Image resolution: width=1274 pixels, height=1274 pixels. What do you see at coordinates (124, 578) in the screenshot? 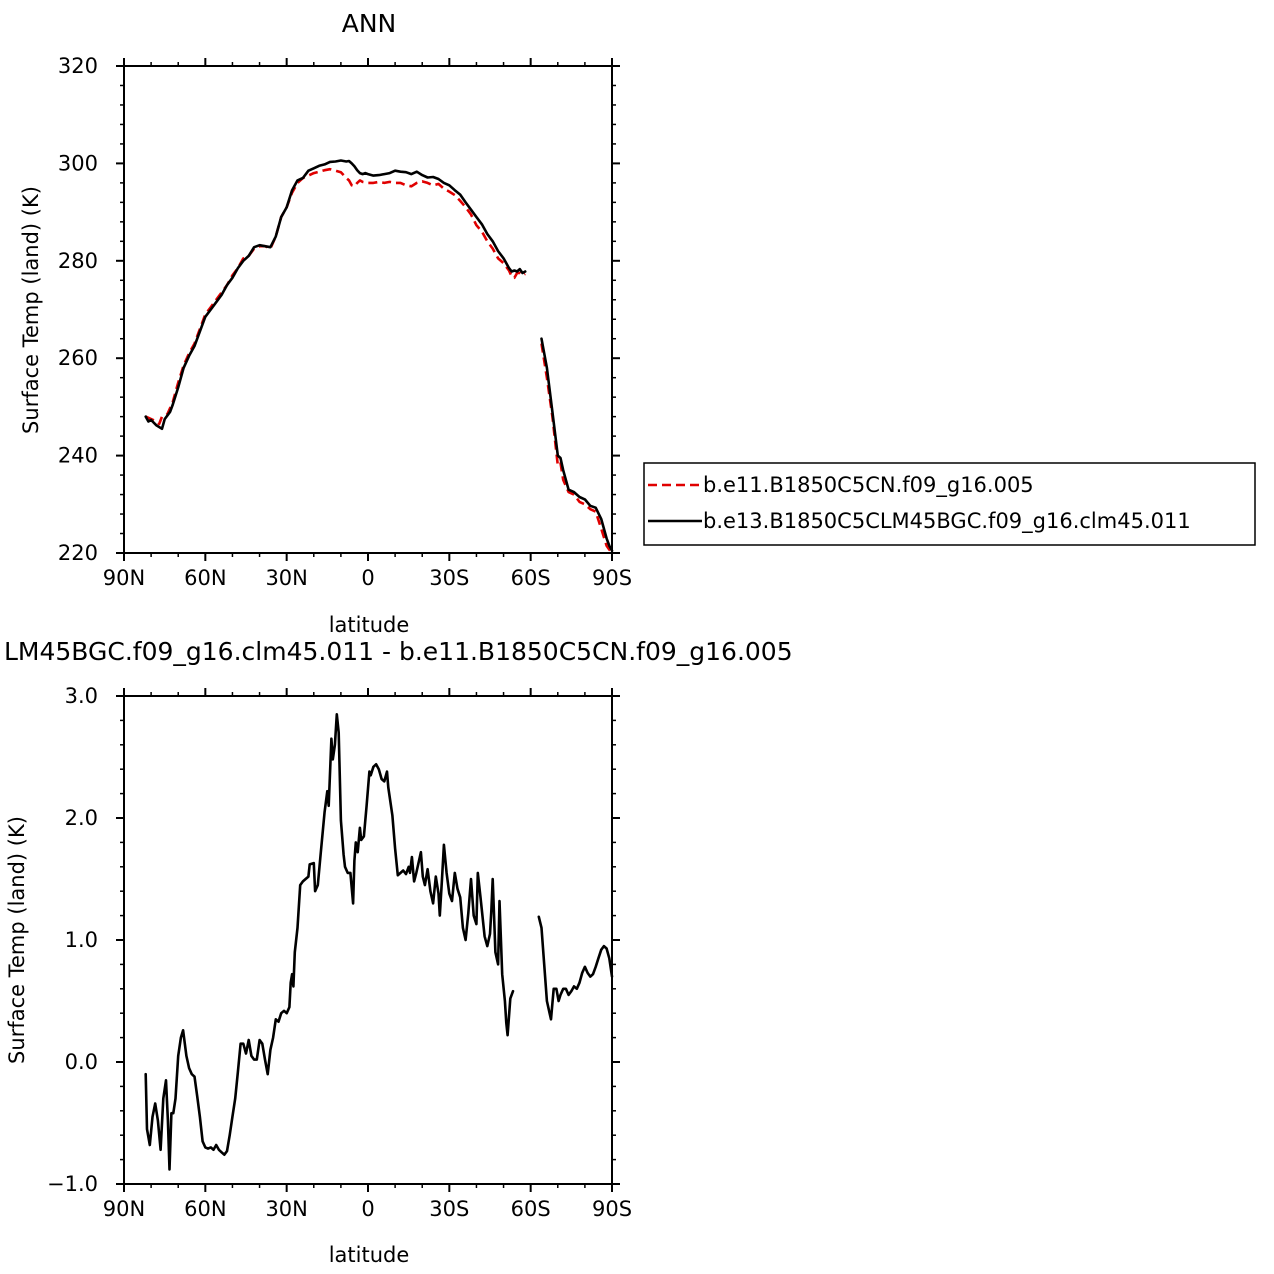
I see `top-x-tick-label: 90N` at bounding box center [124, 578].